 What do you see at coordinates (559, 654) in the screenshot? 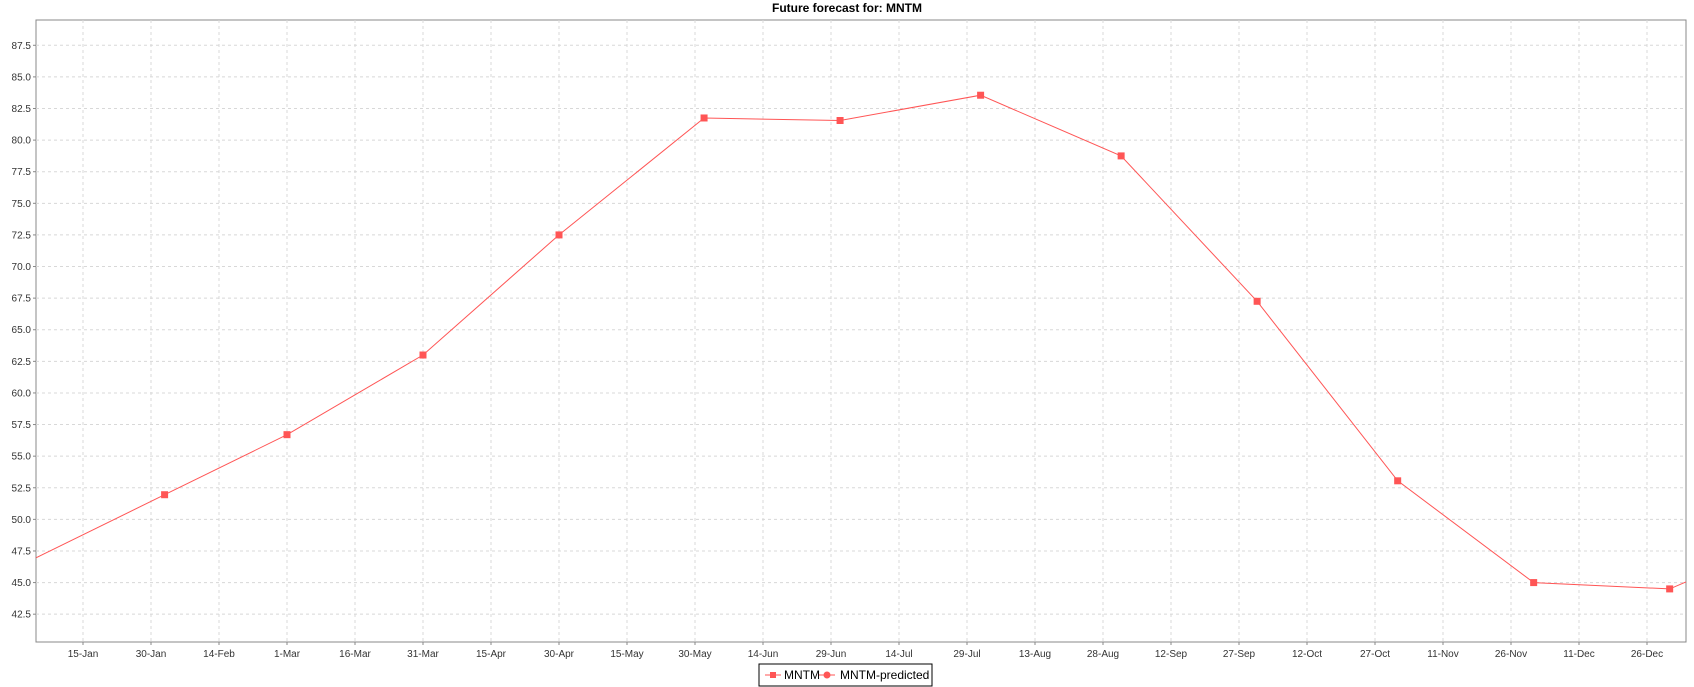
I see `x-tick-label: 30-Apr` at bounding box center [559, 654].